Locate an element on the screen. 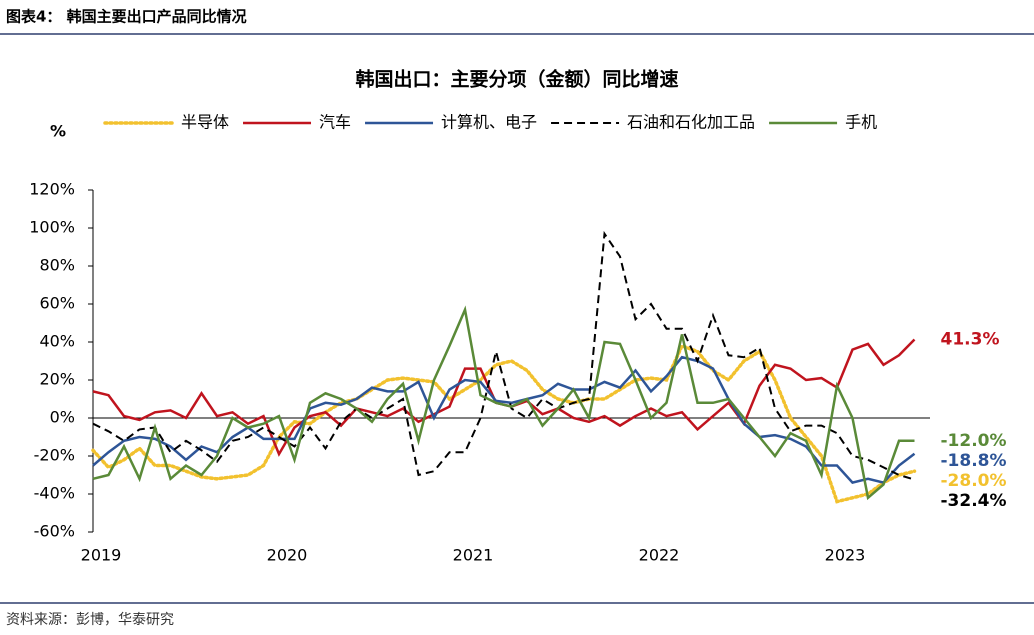 The width and height of the screenshot is (1034, 635). x-tick-label: 2022 is located at coordinates (659, 555).